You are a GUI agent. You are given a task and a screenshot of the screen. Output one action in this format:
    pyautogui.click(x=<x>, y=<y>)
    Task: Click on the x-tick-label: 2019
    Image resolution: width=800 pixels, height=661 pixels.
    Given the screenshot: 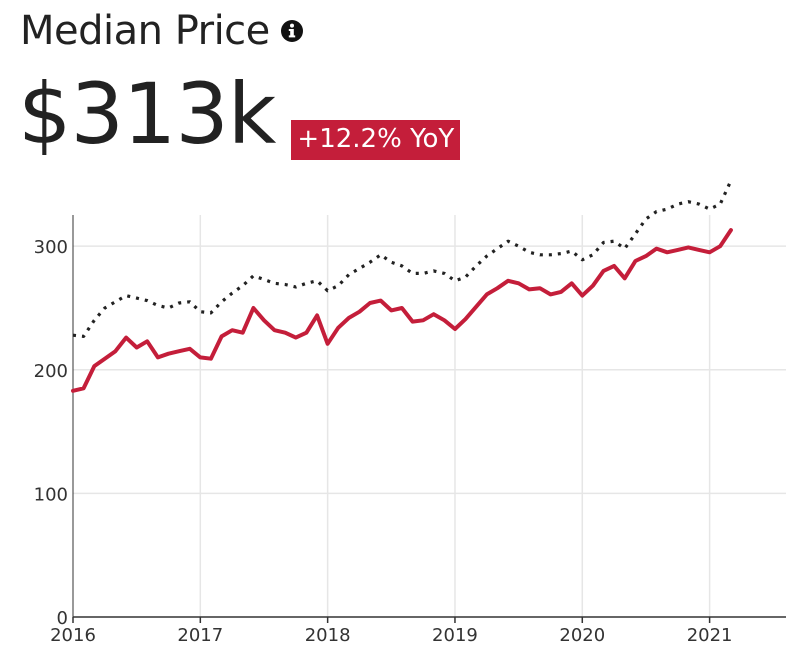 What is the action you would take?
    pyautogui.click(x=455, y=635)
    